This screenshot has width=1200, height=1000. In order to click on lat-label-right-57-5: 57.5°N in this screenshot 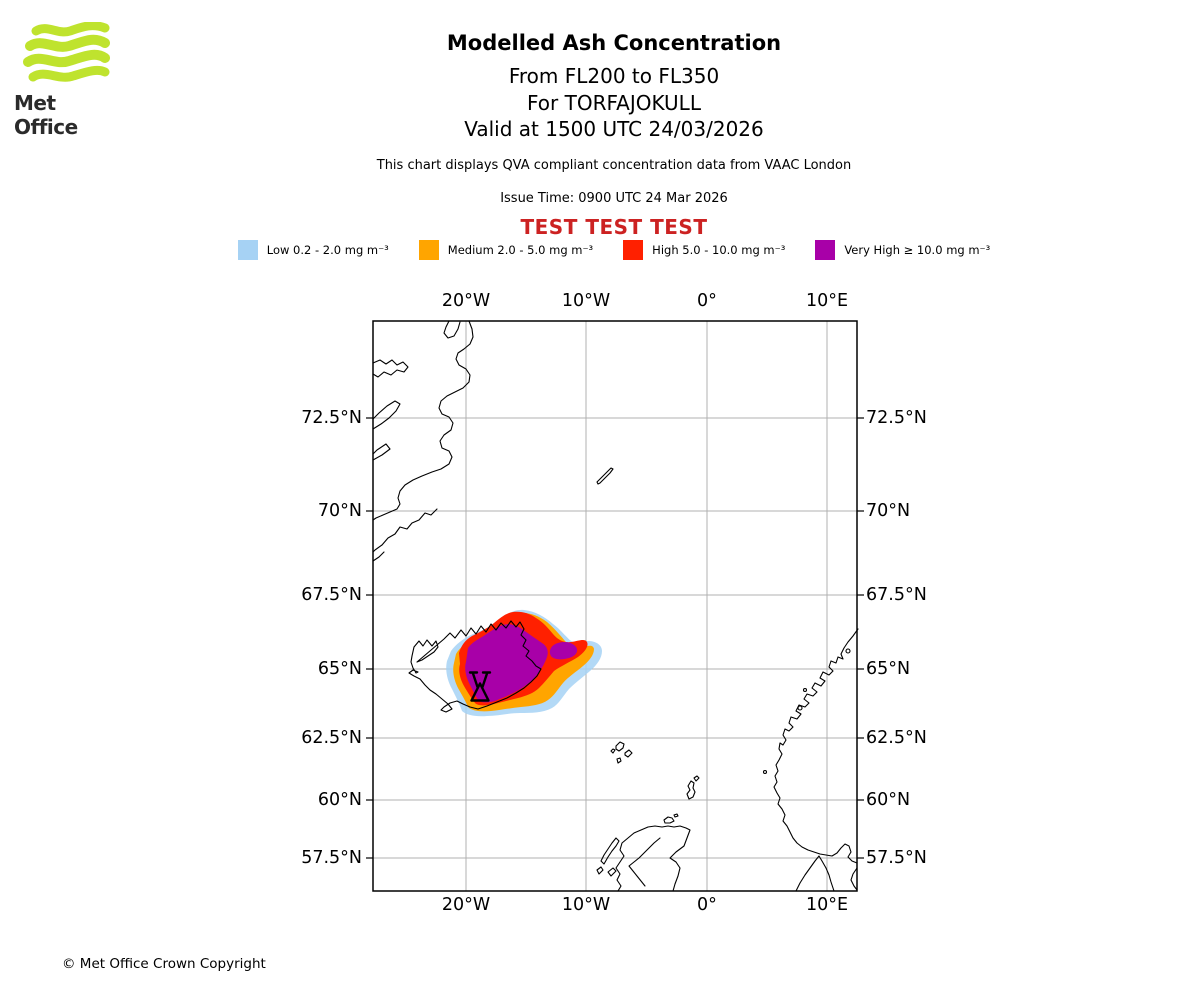, I will do `click(896, 858)`.